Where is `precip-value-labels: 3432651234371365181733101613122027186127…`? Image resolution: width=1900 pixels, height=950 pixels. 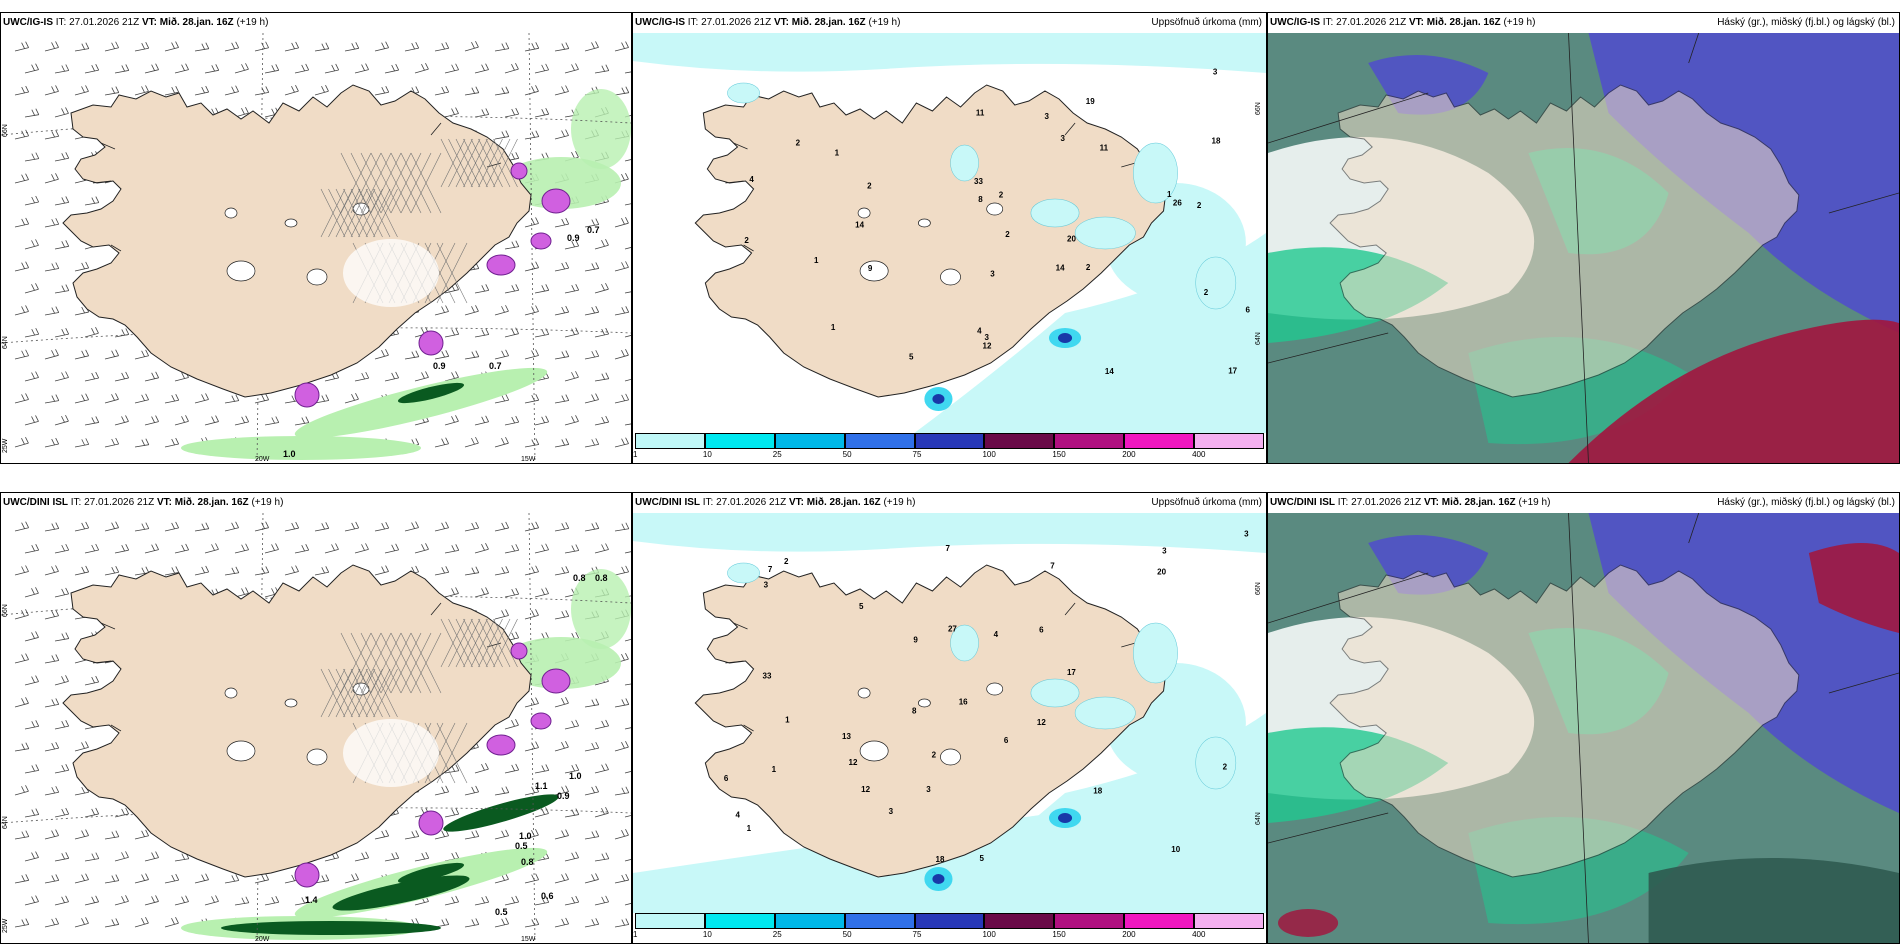
precip-value-labels: 3432651234371365181733101613122027186127… is located at coordinates (986, 697).